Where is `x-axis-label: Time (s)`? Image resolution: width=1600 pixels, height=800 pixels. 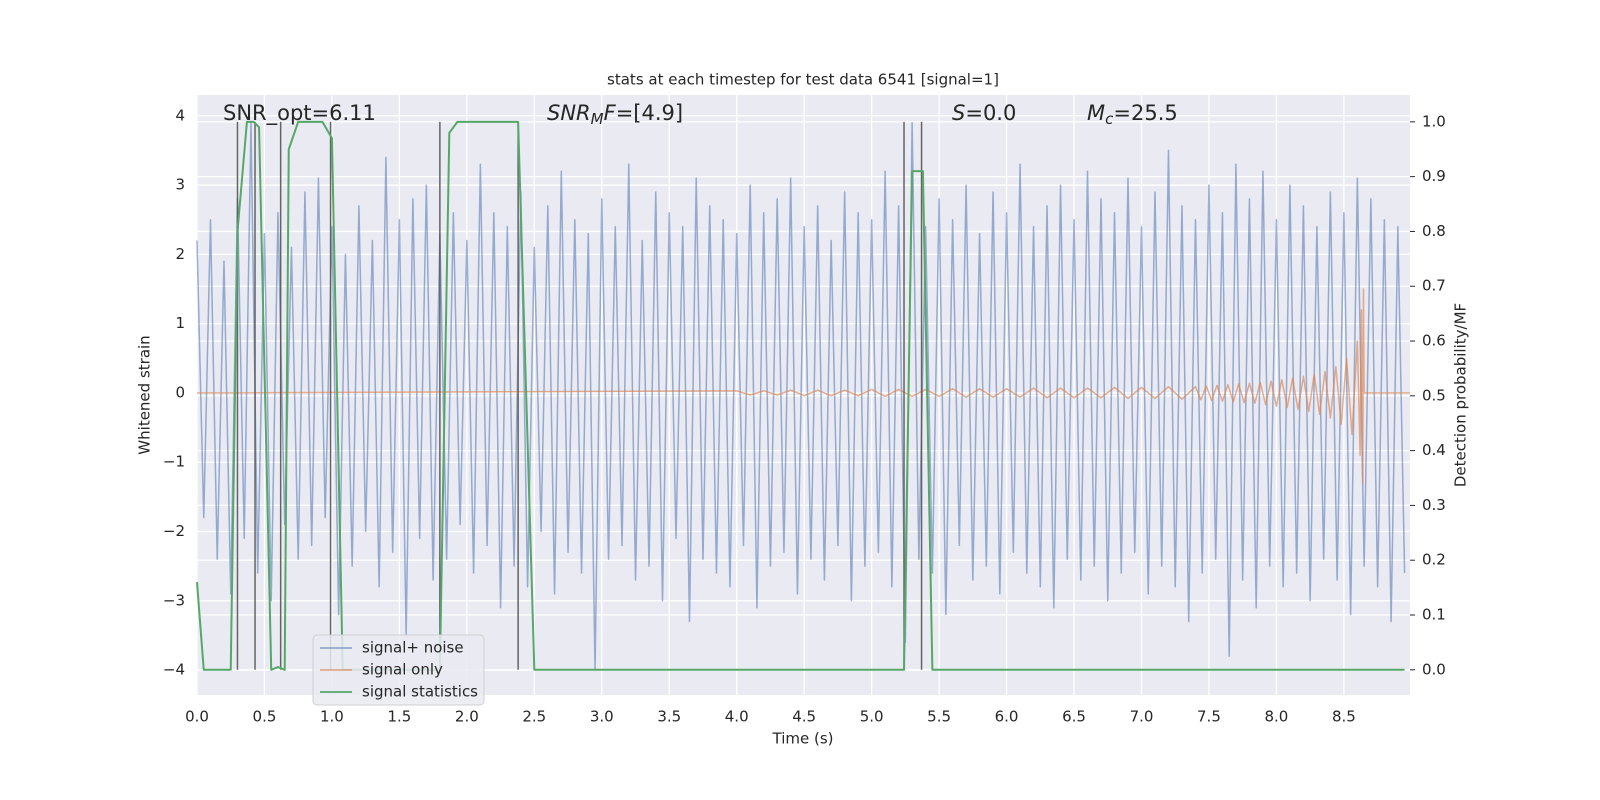 x-axis-label: Time (s) is located at coordinates (803, 739).